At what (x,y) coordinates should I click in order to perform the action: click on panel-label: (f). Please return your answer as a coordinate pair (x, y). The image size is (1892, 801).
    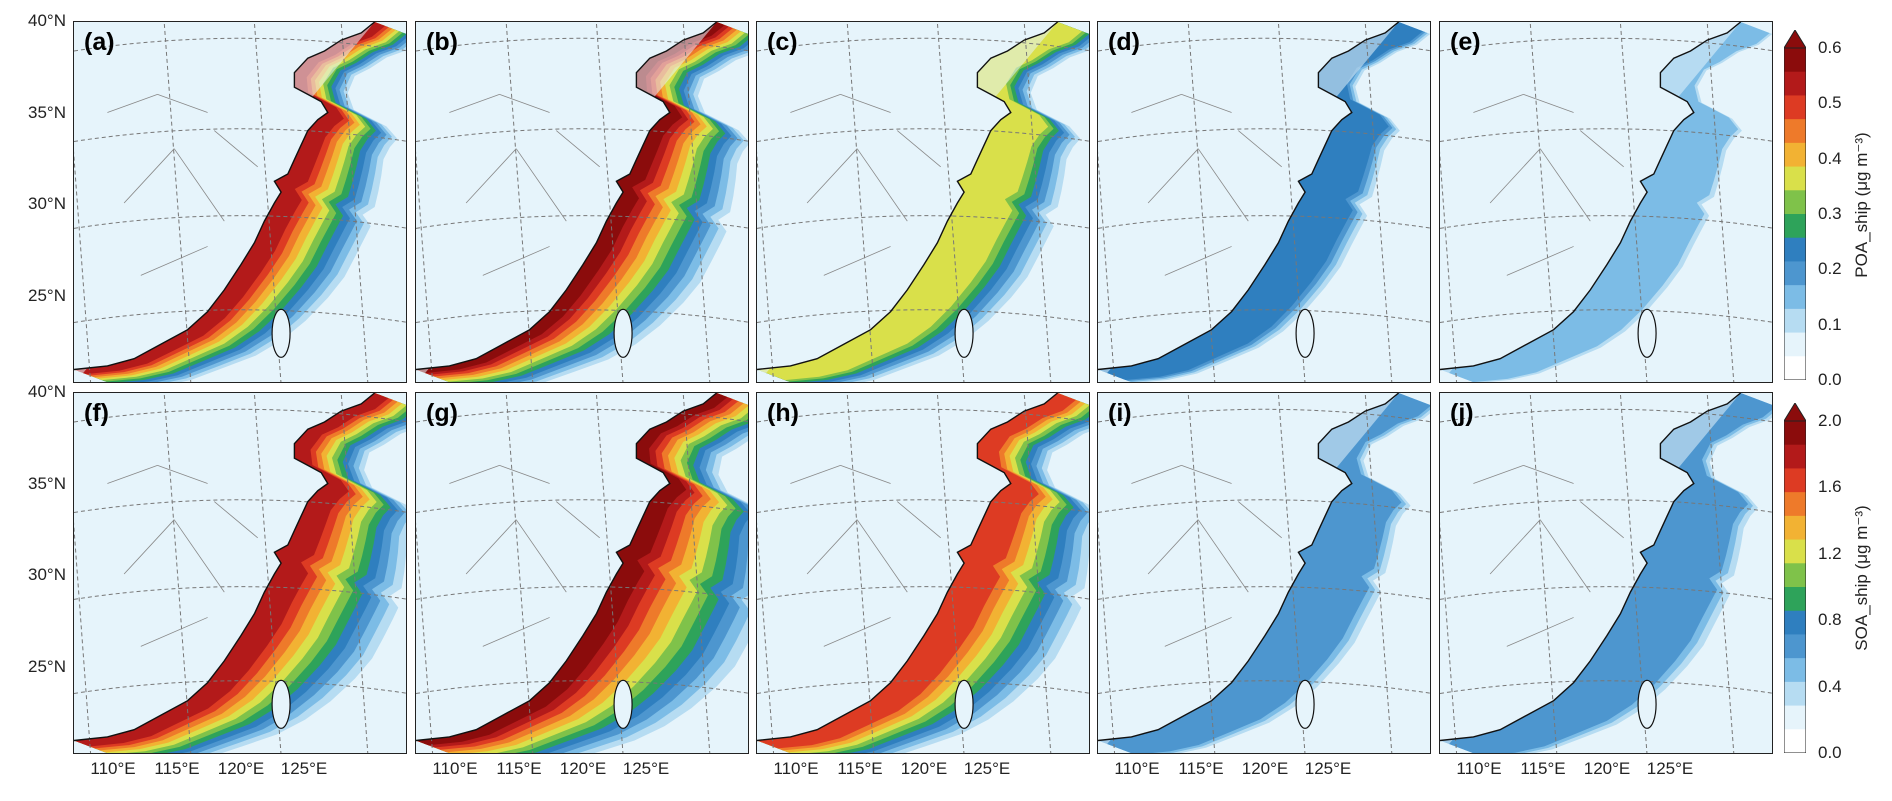
    Looking at the image, I should click on (96, 413).